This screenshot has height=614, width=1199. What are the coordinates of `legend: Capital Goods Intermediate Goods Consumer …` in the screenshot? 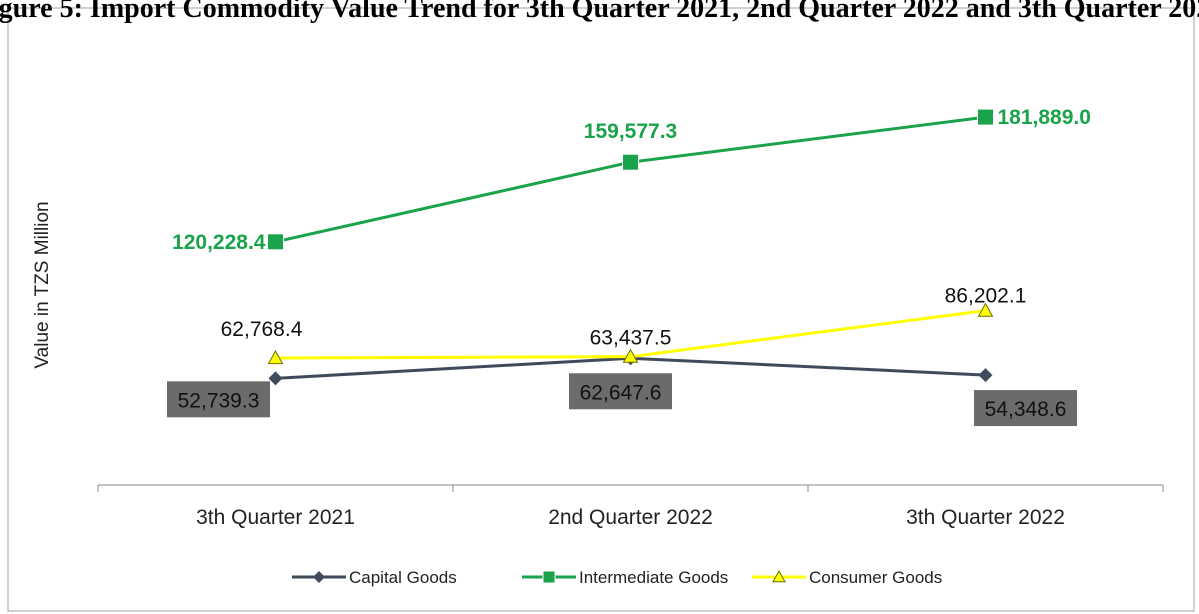 It's located at (617, 577).